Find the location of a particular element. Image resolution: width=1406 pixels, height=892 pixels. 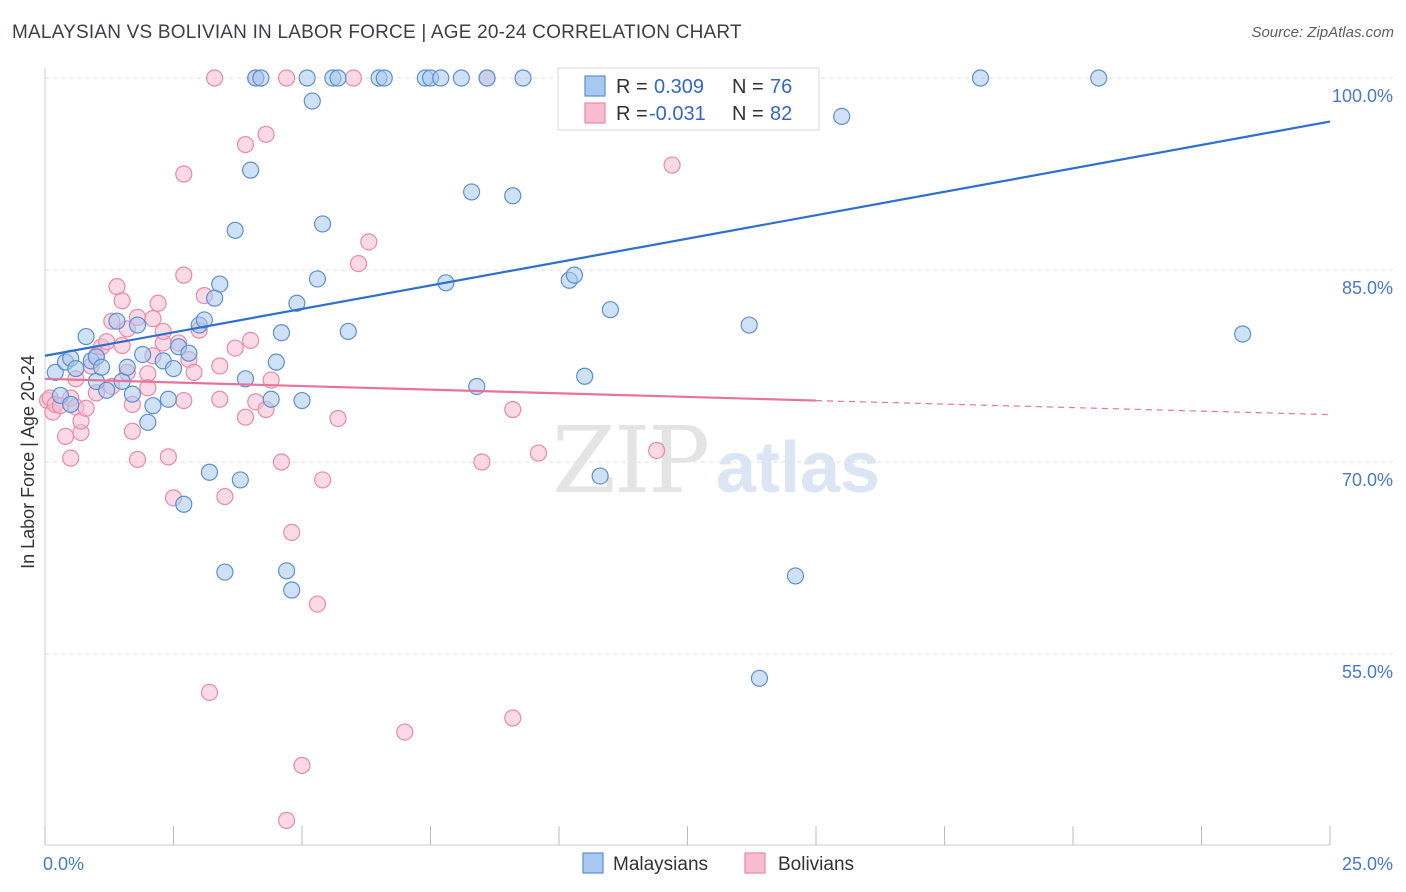

bolivian-trend-line-extrapolated is located at coordinates (1073, 407).